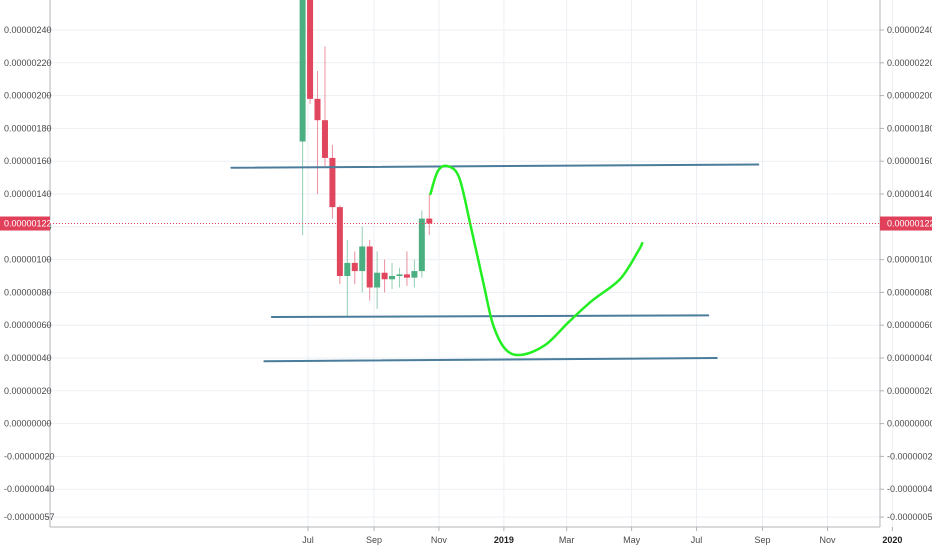  Describe the element at coordinates (28, 358) in the screenshot. I see `left-tick-label: 0.00000040` at that location.